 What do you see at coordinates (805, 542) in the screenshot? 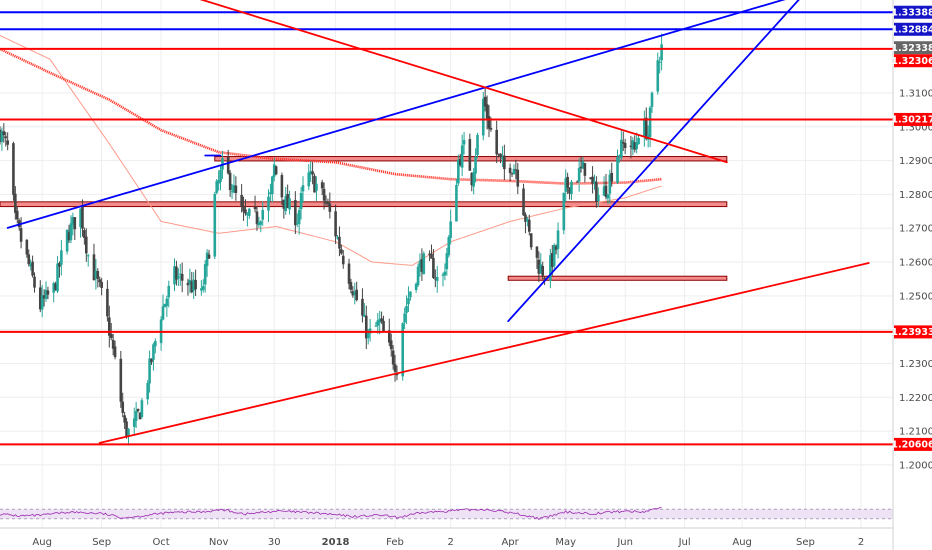
I see `time-tick-label: Sep` at bounding box center [805, 542].